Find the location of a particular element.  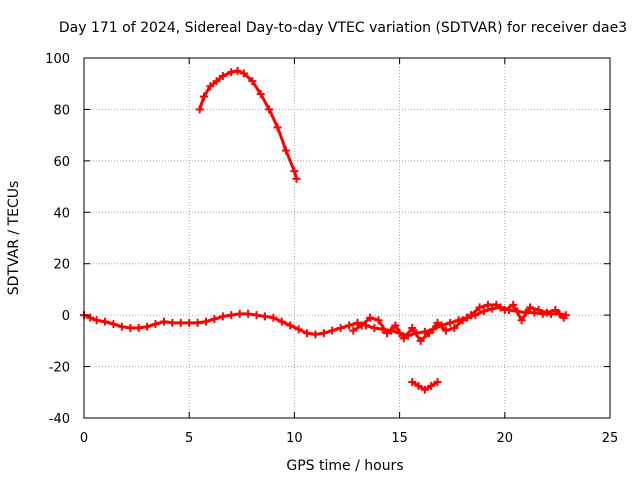

x-tick-label: 25 is located at coordinates (610, 438).